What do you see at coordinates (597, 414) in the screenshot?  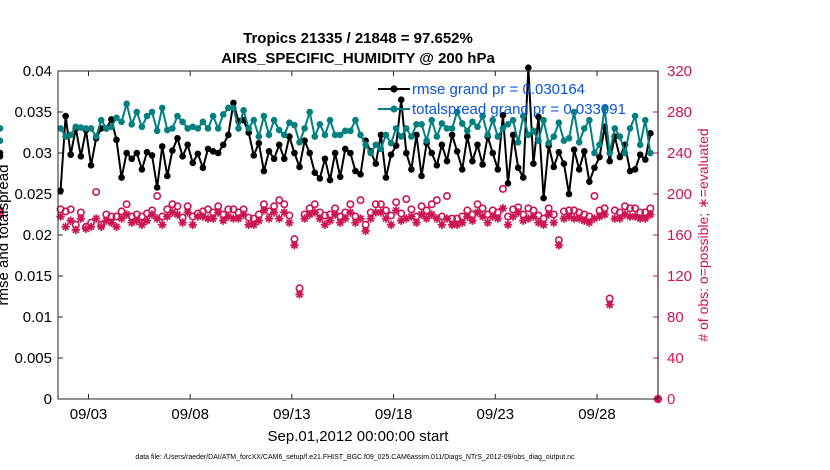 I see `x-tick-label: 09/28` at bounding box center [597, 414].